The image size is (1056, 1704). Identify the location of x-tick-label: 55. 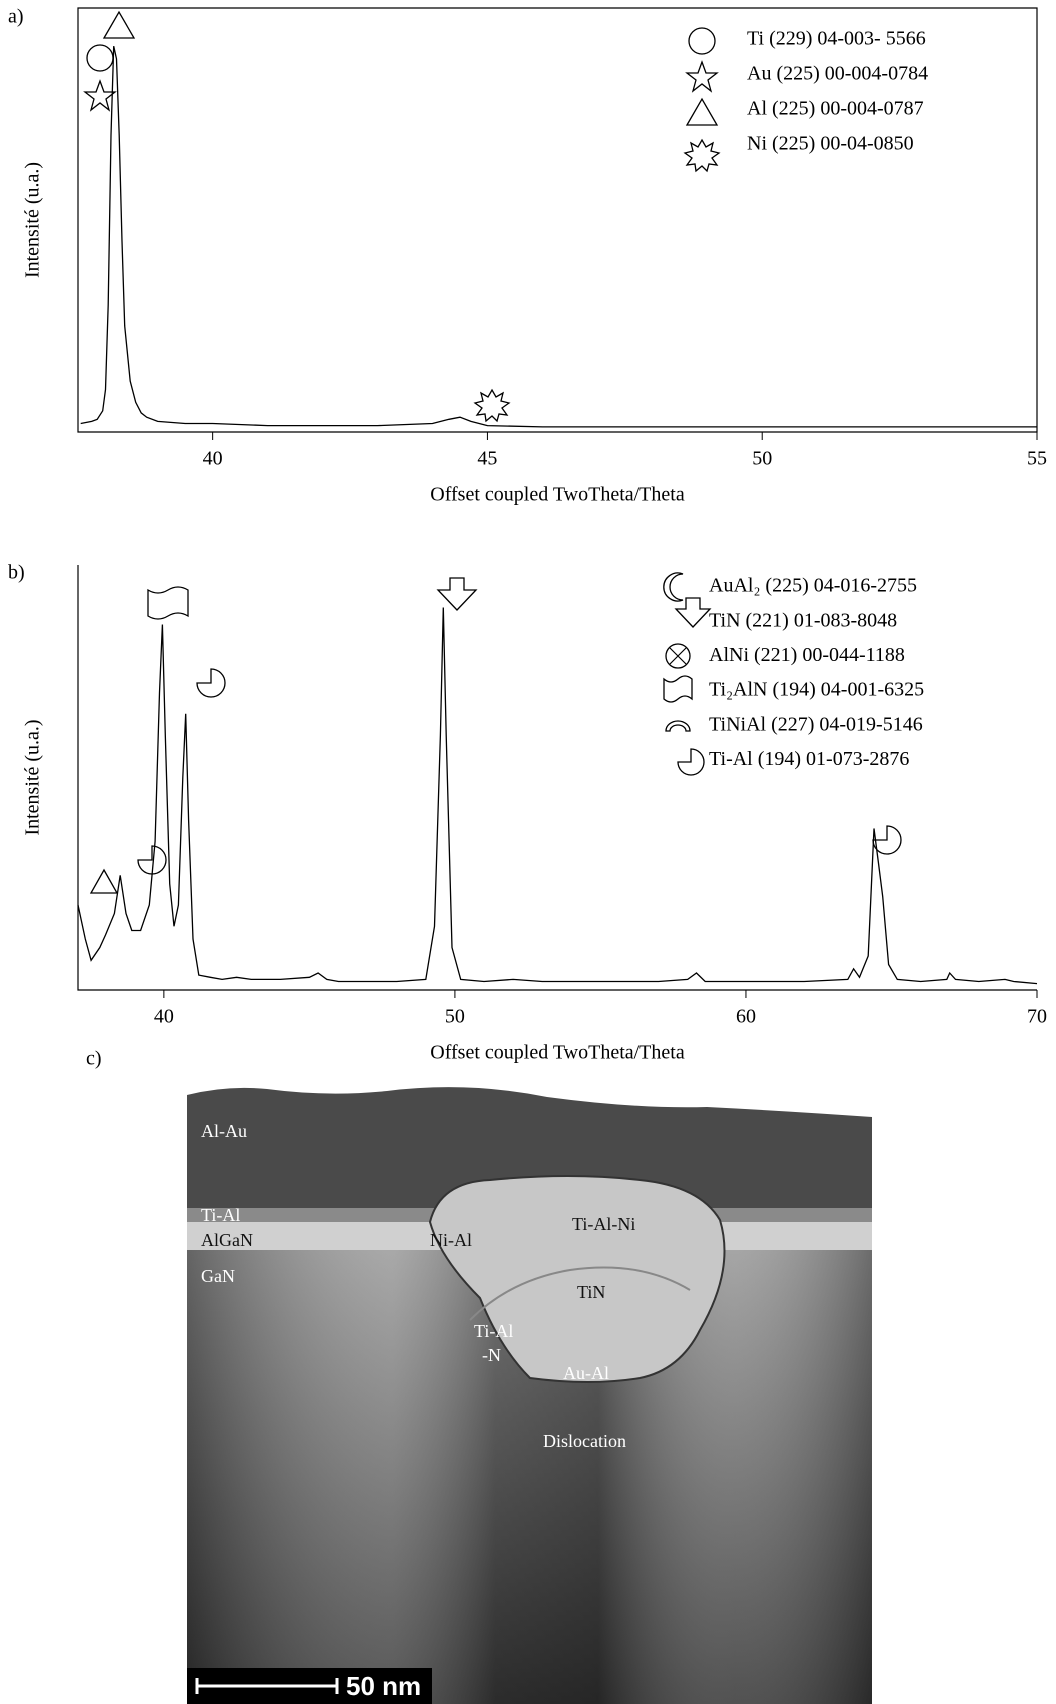
(1037, 459).